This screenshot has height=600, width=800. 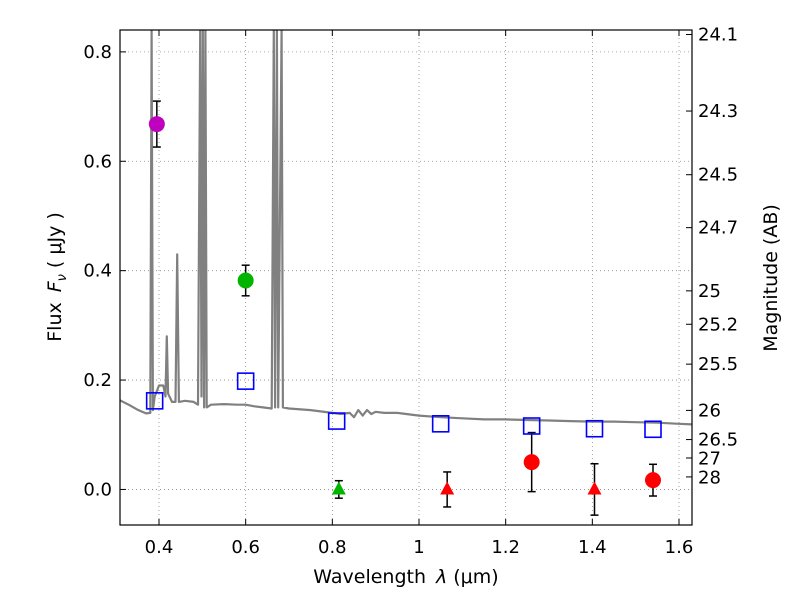 I want to click on y-axis-title: FluxFν( μJy ), so click(x=57, y=277).